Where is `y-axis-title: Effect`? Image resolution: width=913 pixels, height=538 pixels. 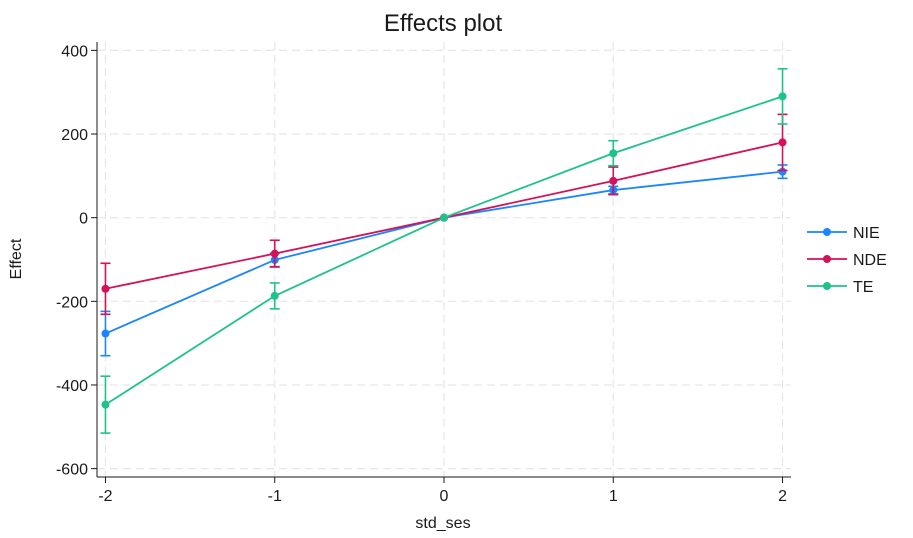
y-axis-title: Effect is located at coordinates (16, 258).